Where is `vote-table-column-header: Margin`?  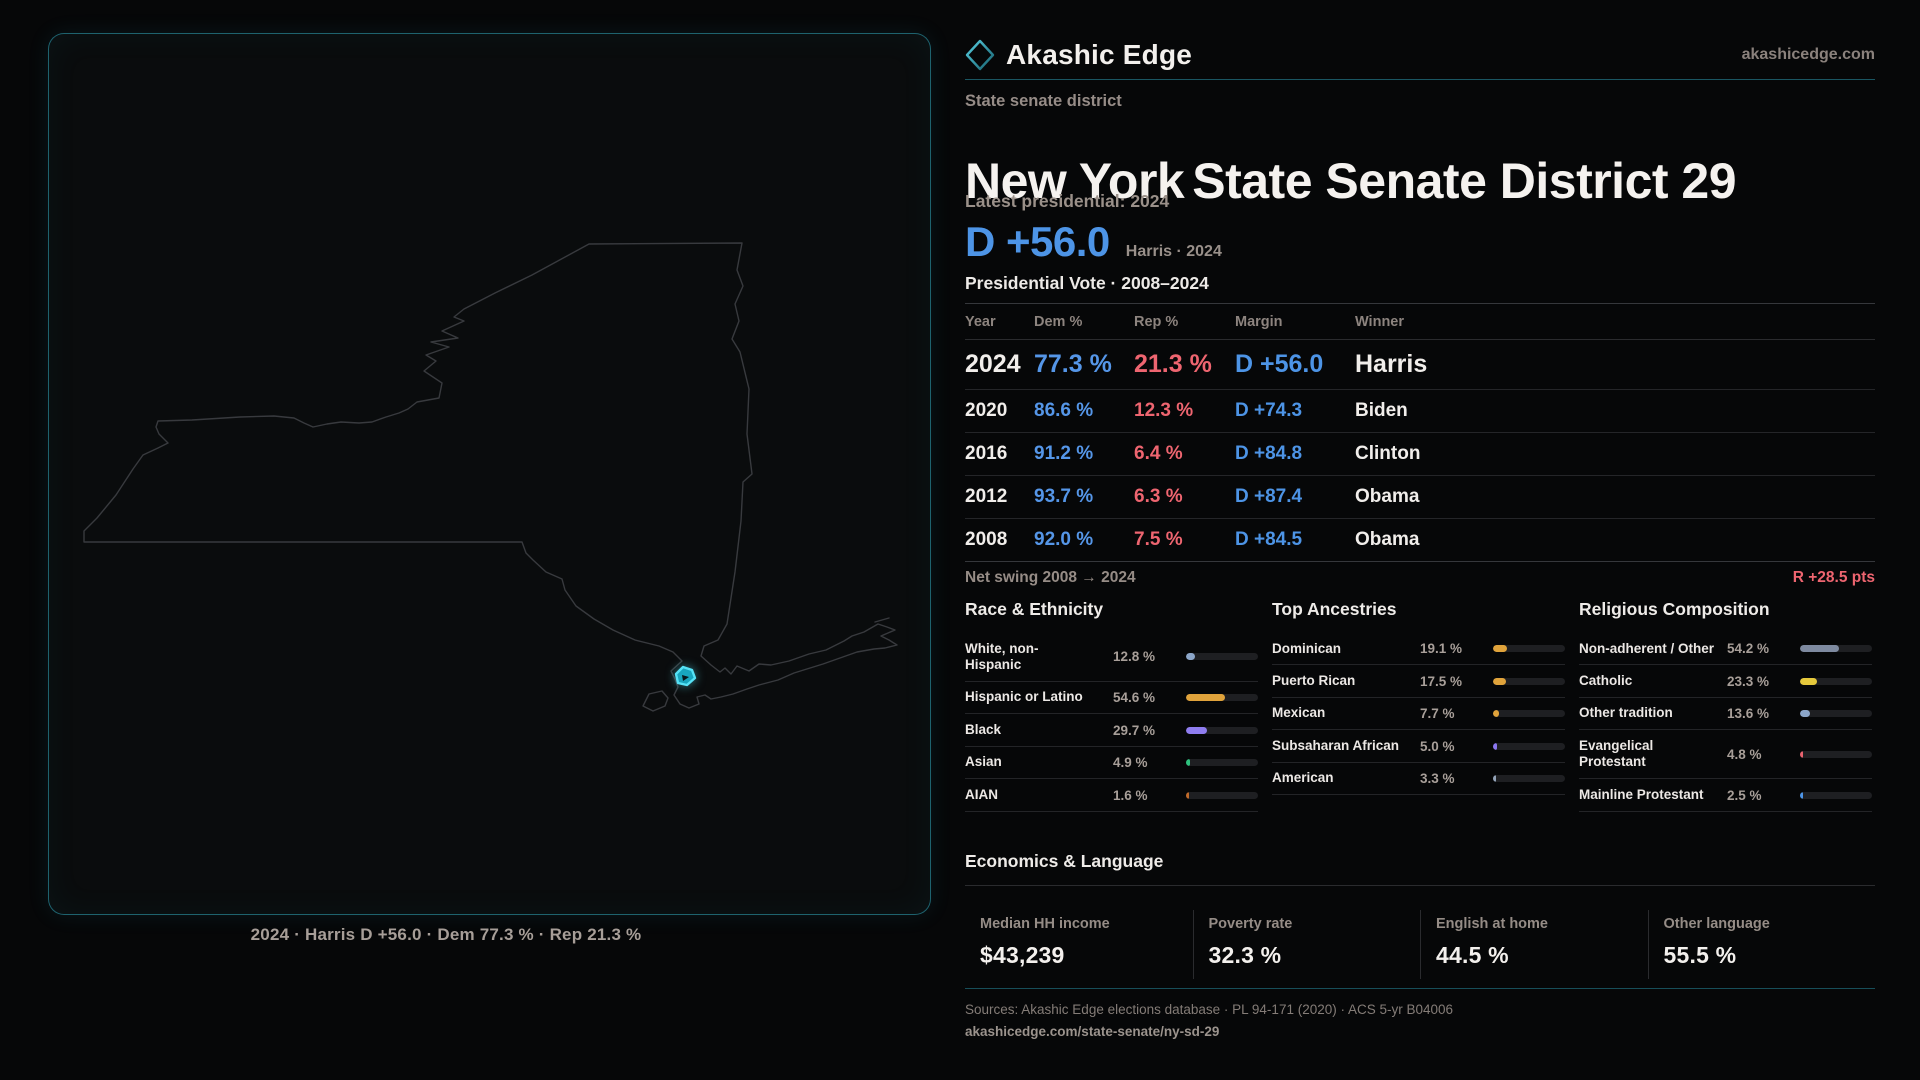
vote-table-column-header: Margin is located at coordinates (1259, 321).